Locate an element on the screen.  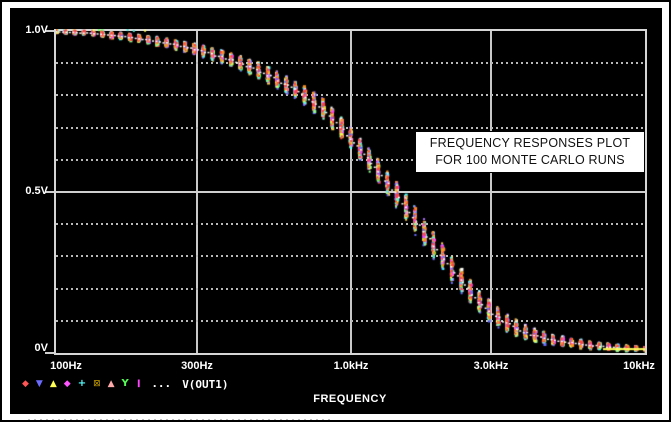
x-tick-label-3khz: 3.0kHz is located at coordinates (491, 366).